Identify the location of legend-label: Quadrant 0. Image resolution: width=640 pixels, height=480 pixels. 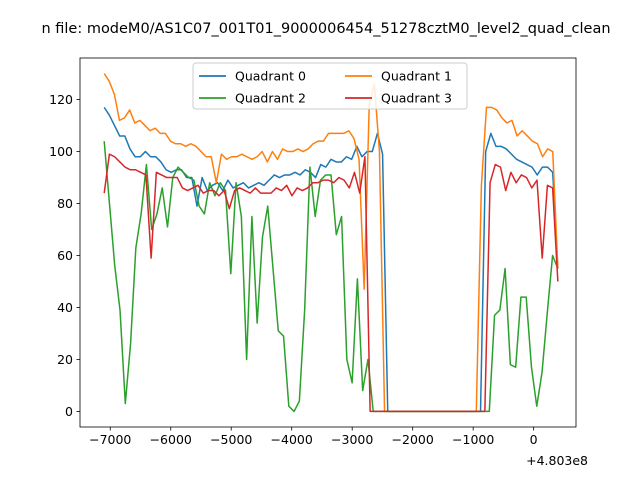
(270, 76).